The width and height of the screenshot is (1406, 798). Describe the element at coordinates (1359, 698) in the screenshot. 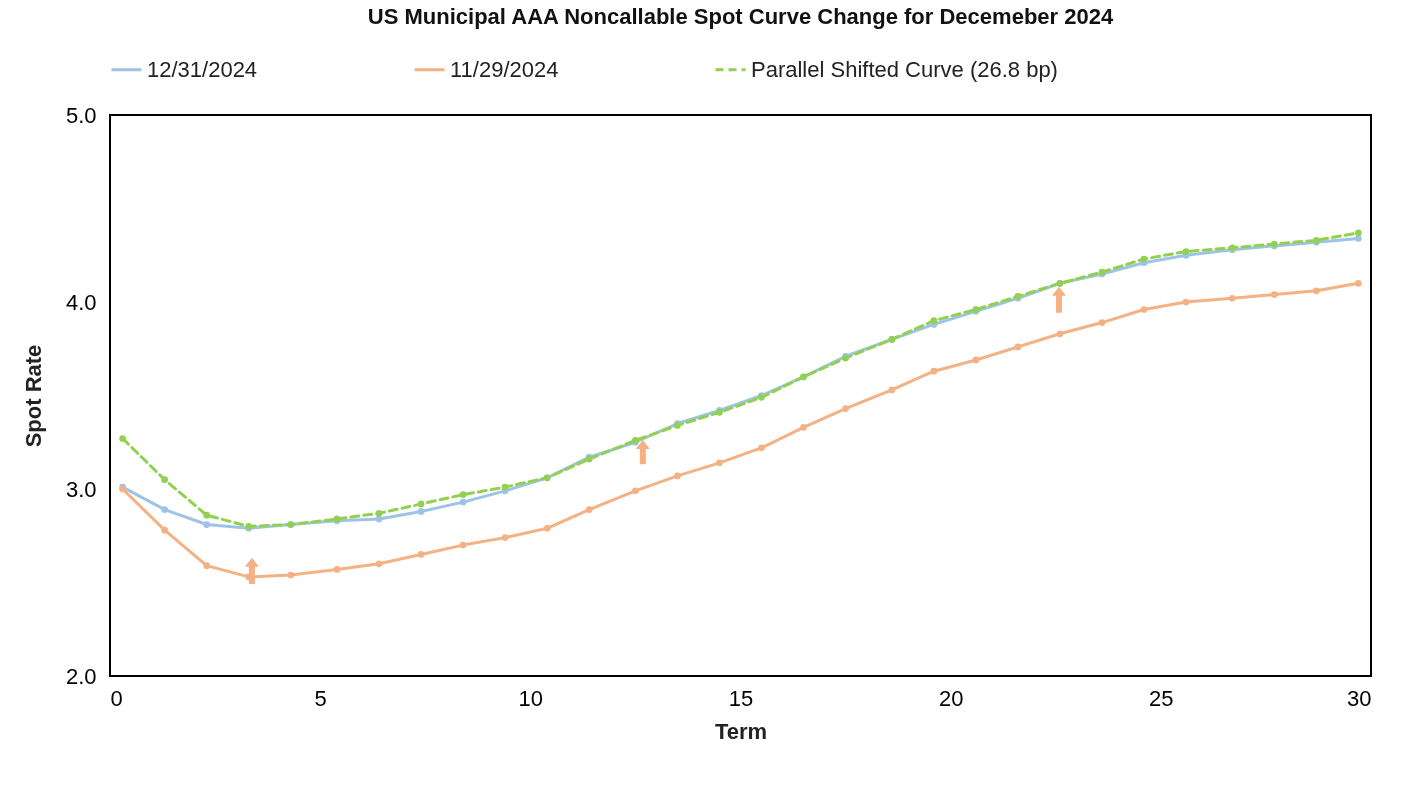

I see `x-tick-label: 30` at that location.